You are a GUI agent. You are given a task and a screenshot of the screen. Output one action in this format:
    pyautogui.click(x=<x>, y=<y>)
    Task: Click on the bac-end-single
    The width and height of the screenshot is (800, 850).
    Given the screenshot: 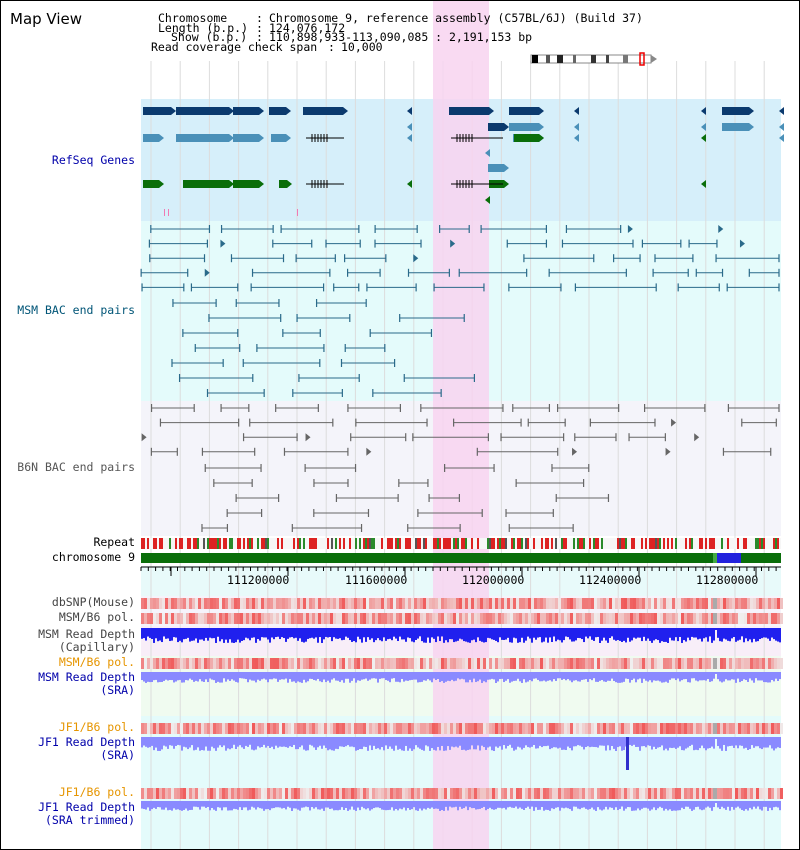 What is the action you would take?
    pyautogui.click(x=721, y=229)
    